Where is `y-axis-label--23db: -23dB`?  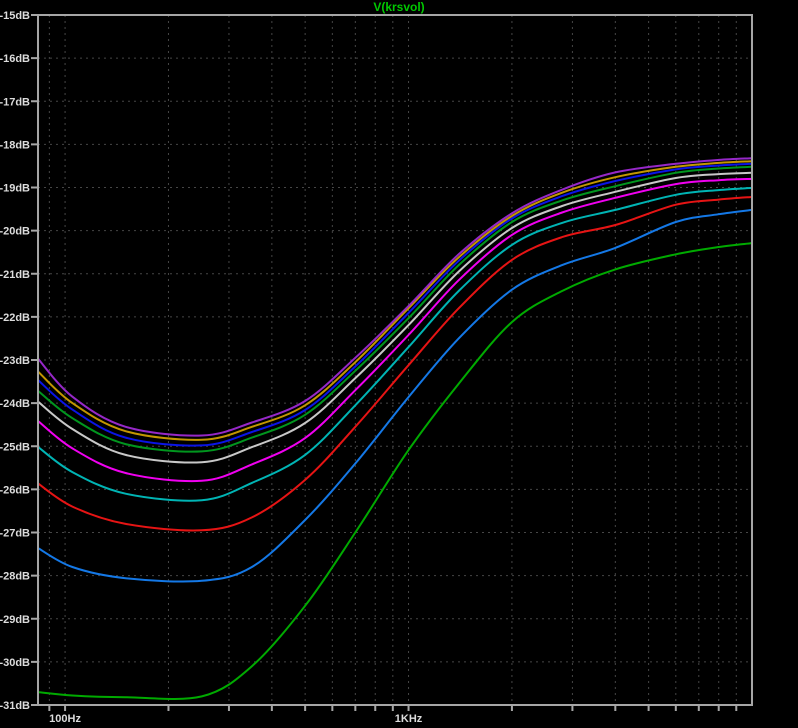 y-axis-label--23db: -23dB is located at coordinates (15, 361).